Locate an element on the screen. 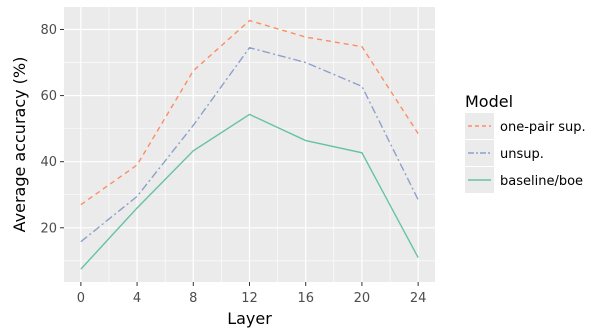 This screenshot has width=600, height=333. x-axis: 0 4 8 12 16 20 24 is located at coordinates (252, 294).